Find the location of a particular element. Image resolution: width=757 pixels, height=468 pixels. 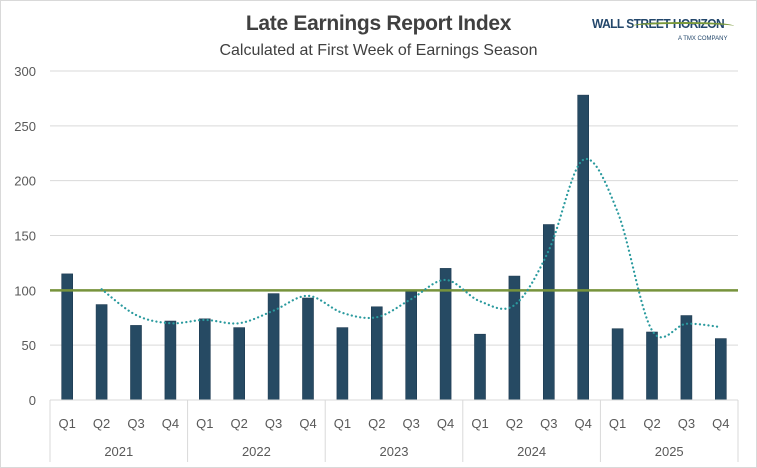

x-group-label: 2025 is located at coordinates (669, 451).